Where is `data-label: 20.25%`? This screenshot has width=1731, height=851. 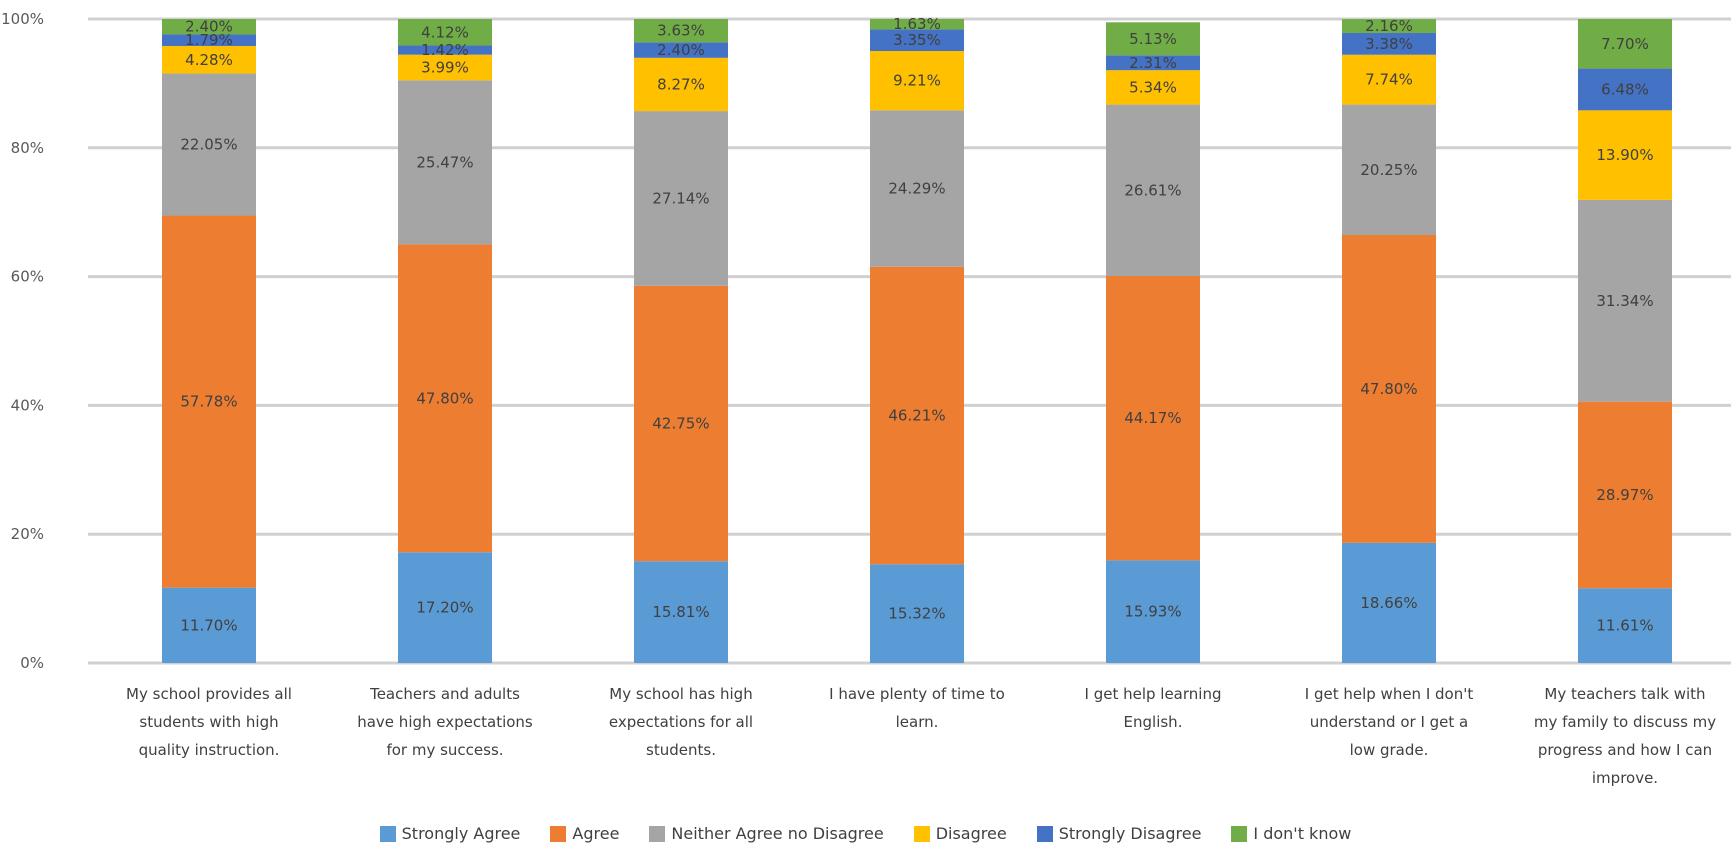
data-label: 20.25% is located at coordinates (1388, 170).